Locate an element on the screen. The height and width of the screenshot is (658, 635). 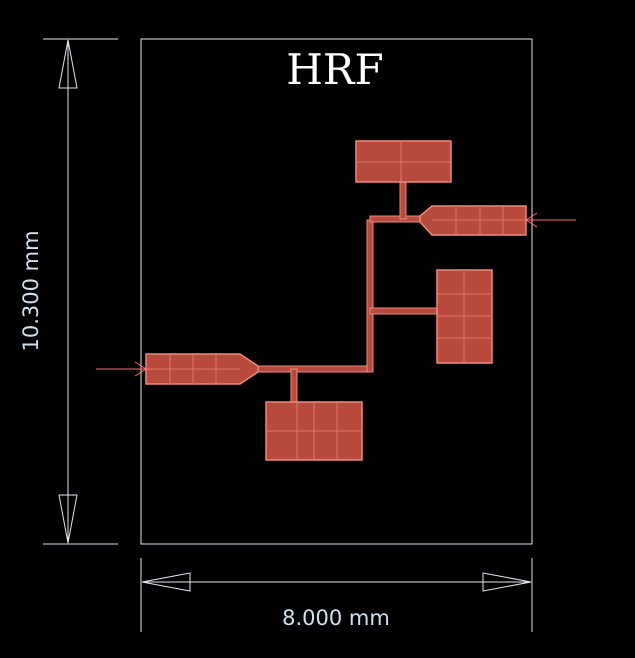
lower-stub-pad is located at coordinates (314, 431).